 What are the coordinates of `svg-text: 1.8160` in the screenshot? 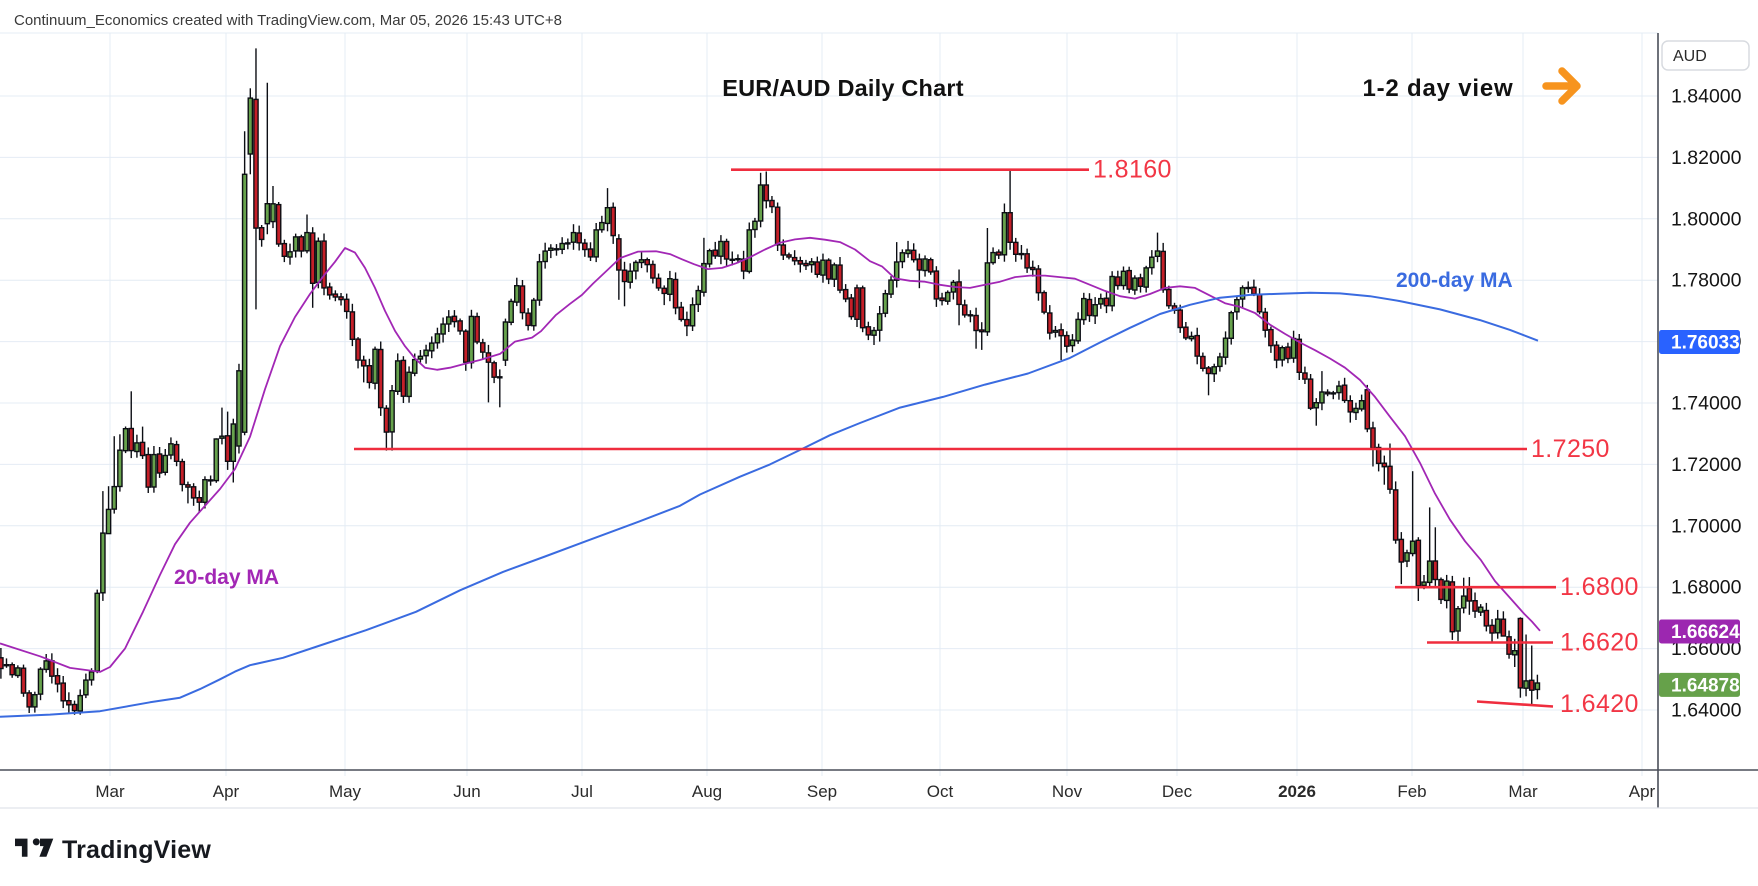 It's located at (1132, 170).